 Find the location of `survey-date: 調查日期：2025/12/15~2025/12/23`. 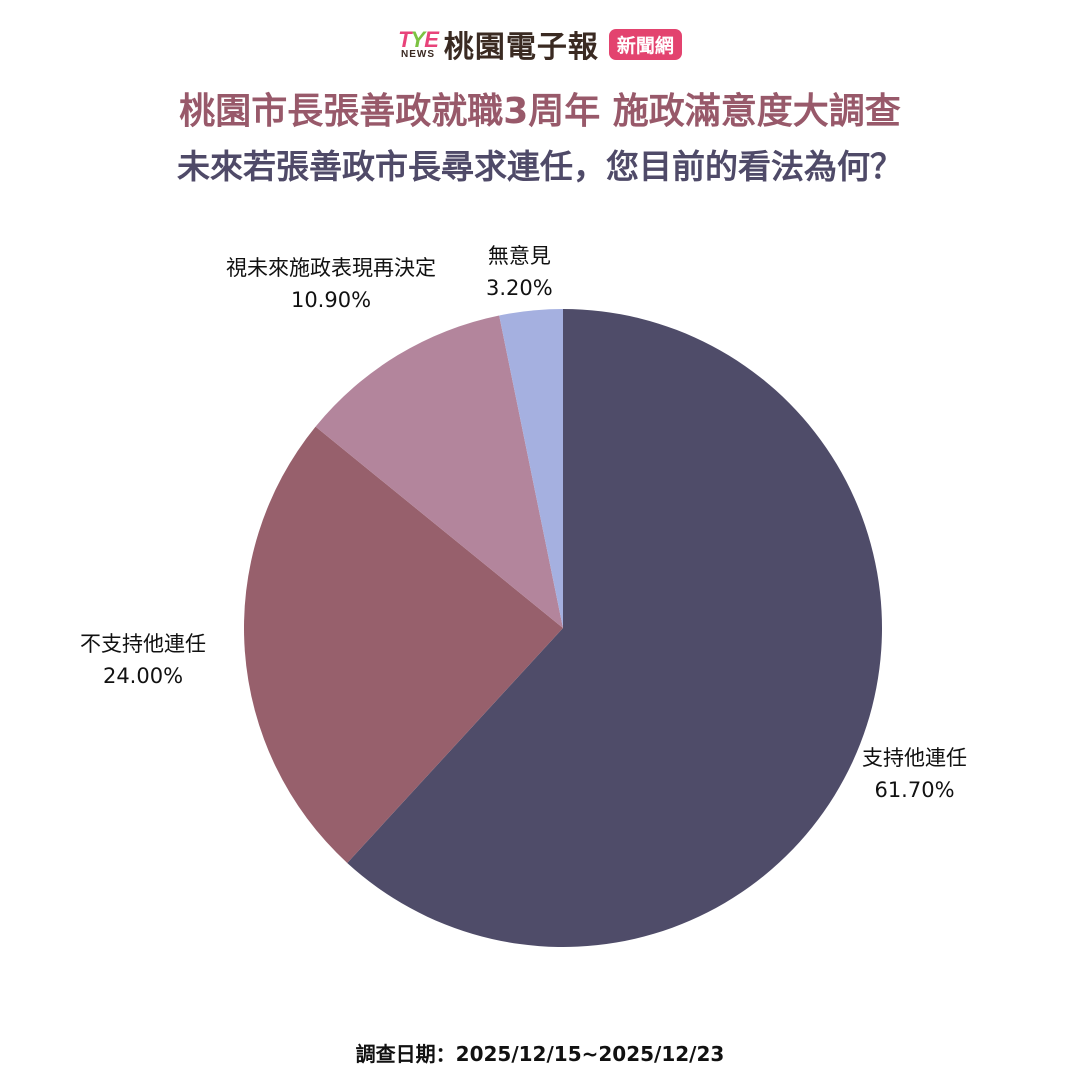

survey-date: 調查日期：2025/12/15~2025/12/23 is located at coordinates (540, 1054).